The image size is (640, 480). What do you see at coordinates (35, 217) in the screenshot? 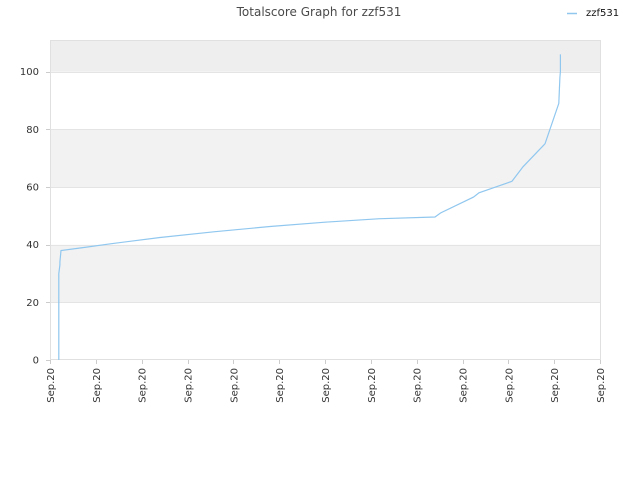
I see `y-axis-ticks: 0 20 40 60 80 100` at bounding box center [35, 217].